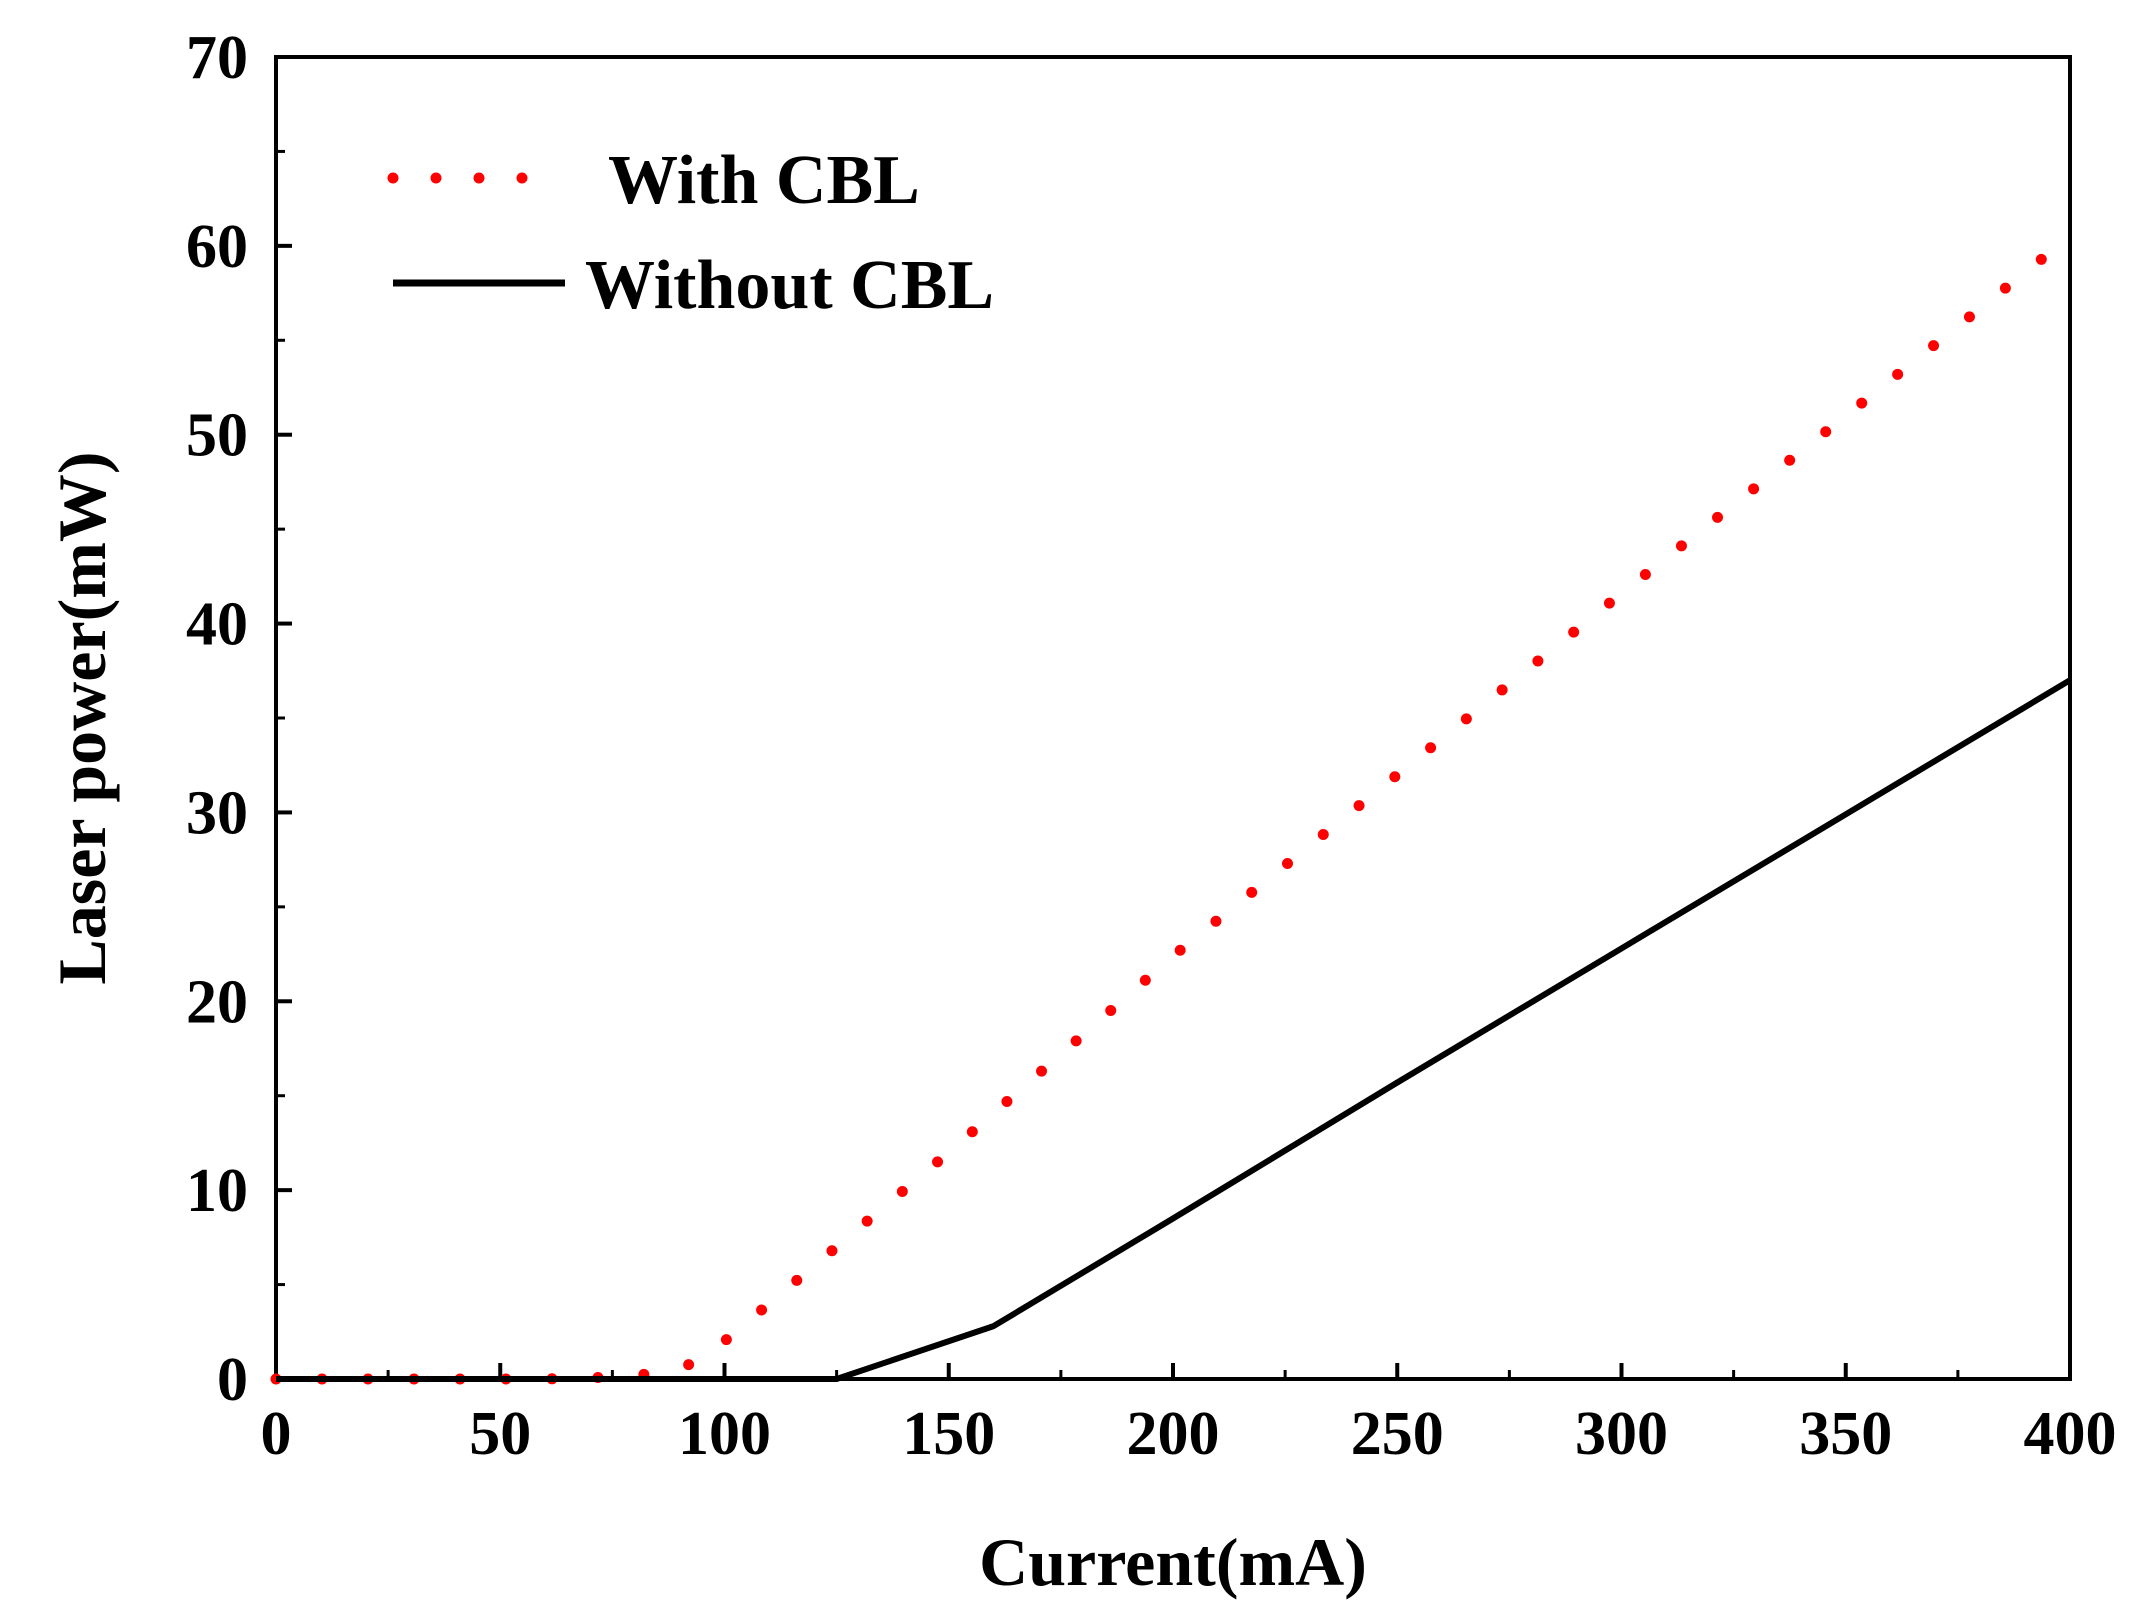 Image resolution: width=2141 pixels, height=1616 pixels. I want to click on legend-with-cbl: With CBL, so click(653, 180).